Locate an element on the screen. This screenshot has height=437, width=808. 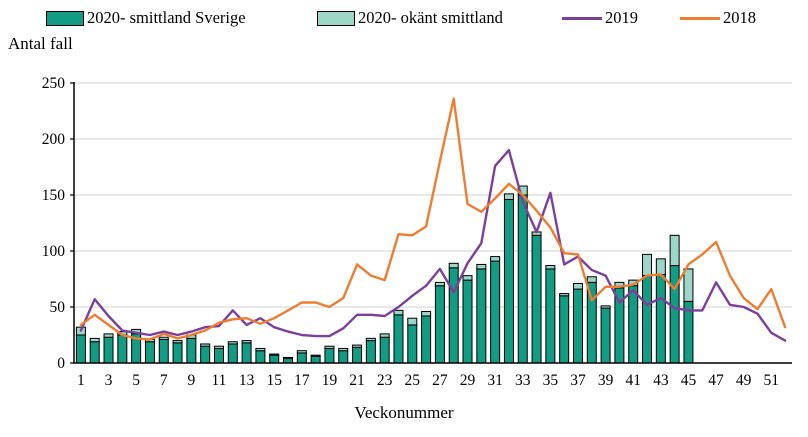
x-tick-label-13: 13 is located at coordinates (247, 380).